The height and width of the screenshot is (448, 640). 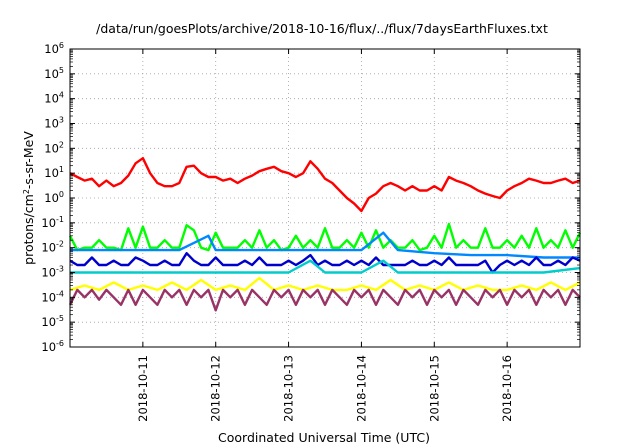 I want to click on y-tick-label: 10², so click(x=54, y=147).